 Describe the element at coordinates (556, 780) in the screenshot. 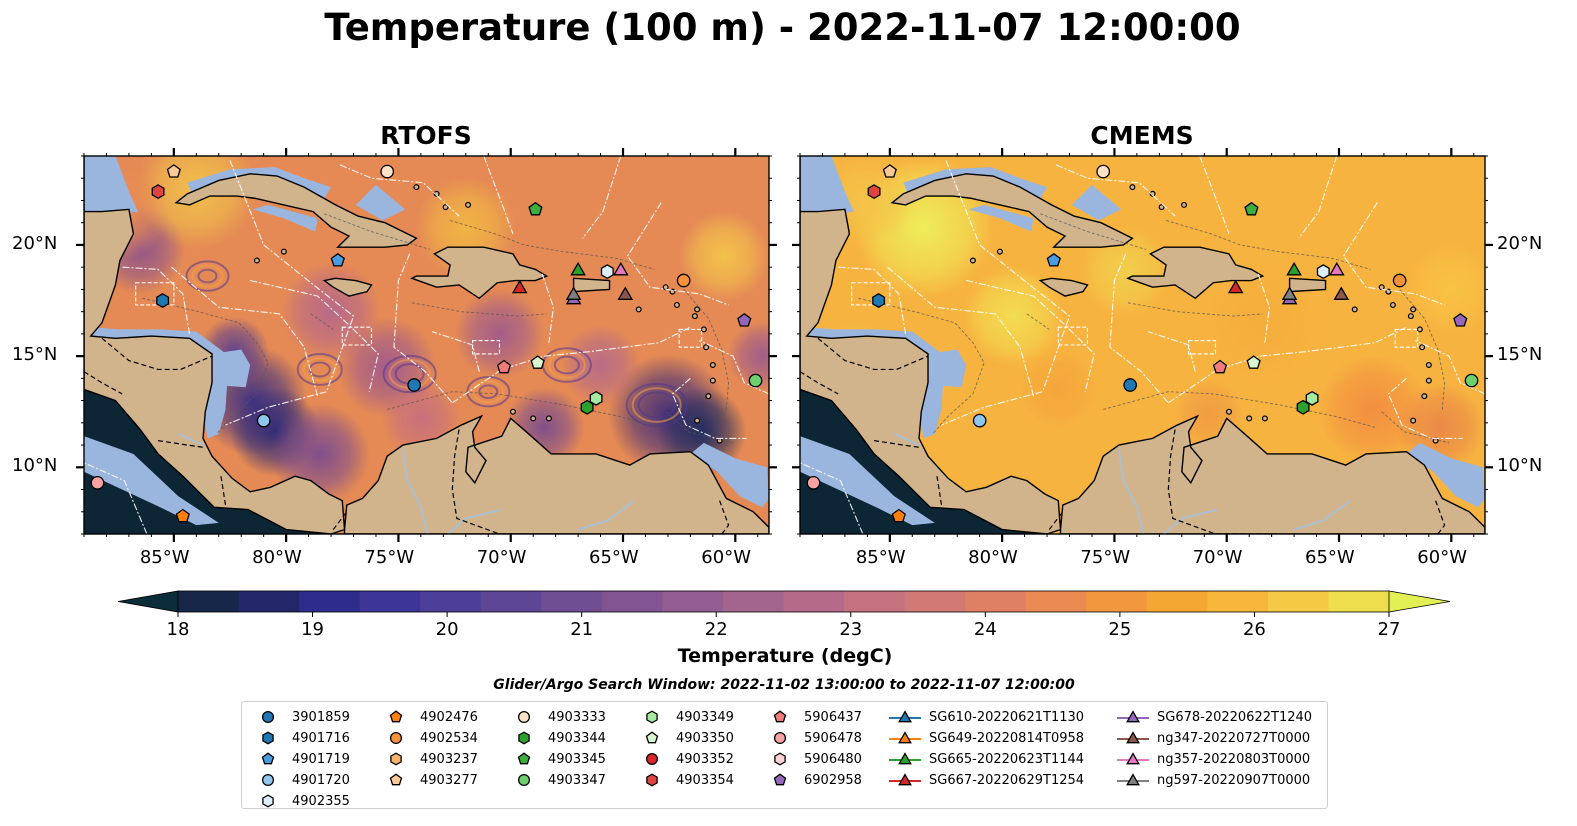

I see `legend-item: 4903347` at that location.